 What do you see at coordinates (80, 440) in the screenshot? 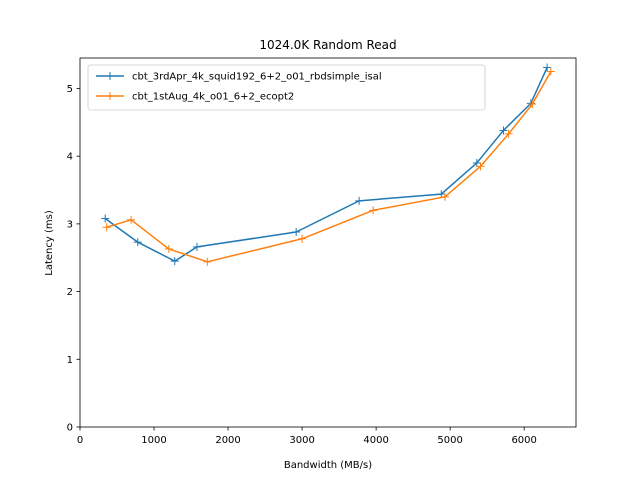
I see `x-tick-label: 0` at bounding box center [80, 440].